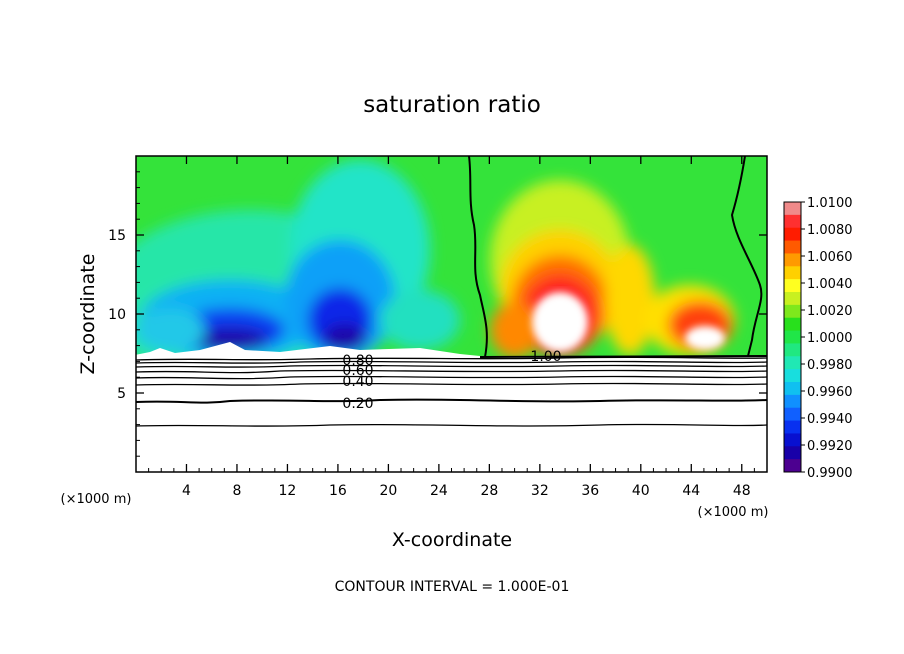 The width and height of the screenshot is (904, 654). What do you see at coordinates (88, 314) in the screenshot?
I see `y-axis-title: Z-coordinate` at bounding box center [88, 314].